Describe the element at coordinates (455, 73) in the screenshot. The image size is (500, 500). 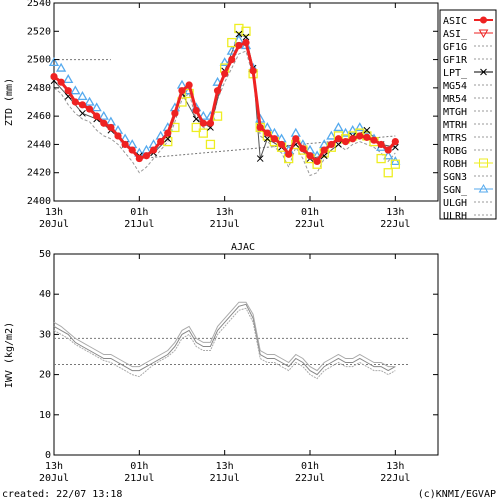
I see `legend-label: LPT_` at that location.